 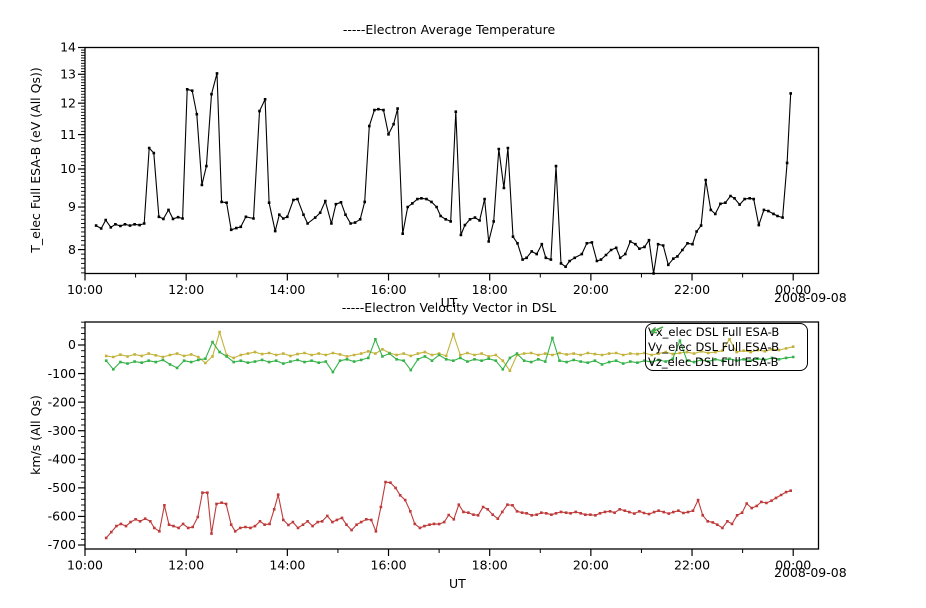 What do you see at coordinates (72, 344) in the screenshot?
I see `svg-text: 0` at bounding box center [72, 344].